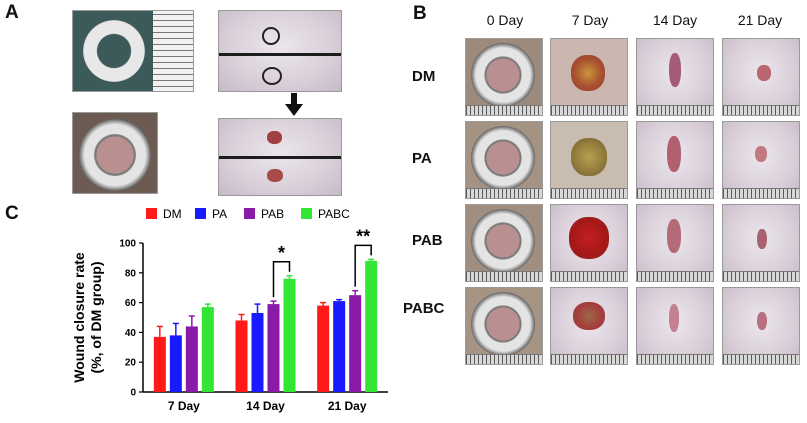 Image resolution: width=807 pixels, height=423 pixels. I want to click on wound-photo-pab-14day, so click(675, 243).